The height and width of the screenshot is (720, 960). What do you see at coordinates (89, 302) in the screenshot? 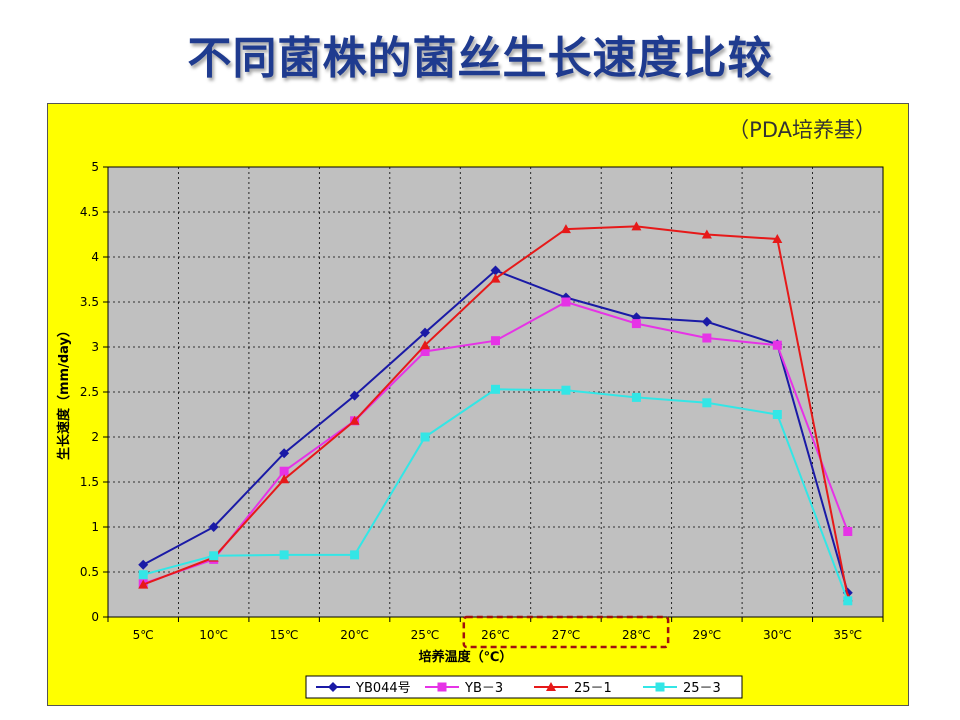
I see `y-tick-label: 3.5` at bounding box center [89, 302].